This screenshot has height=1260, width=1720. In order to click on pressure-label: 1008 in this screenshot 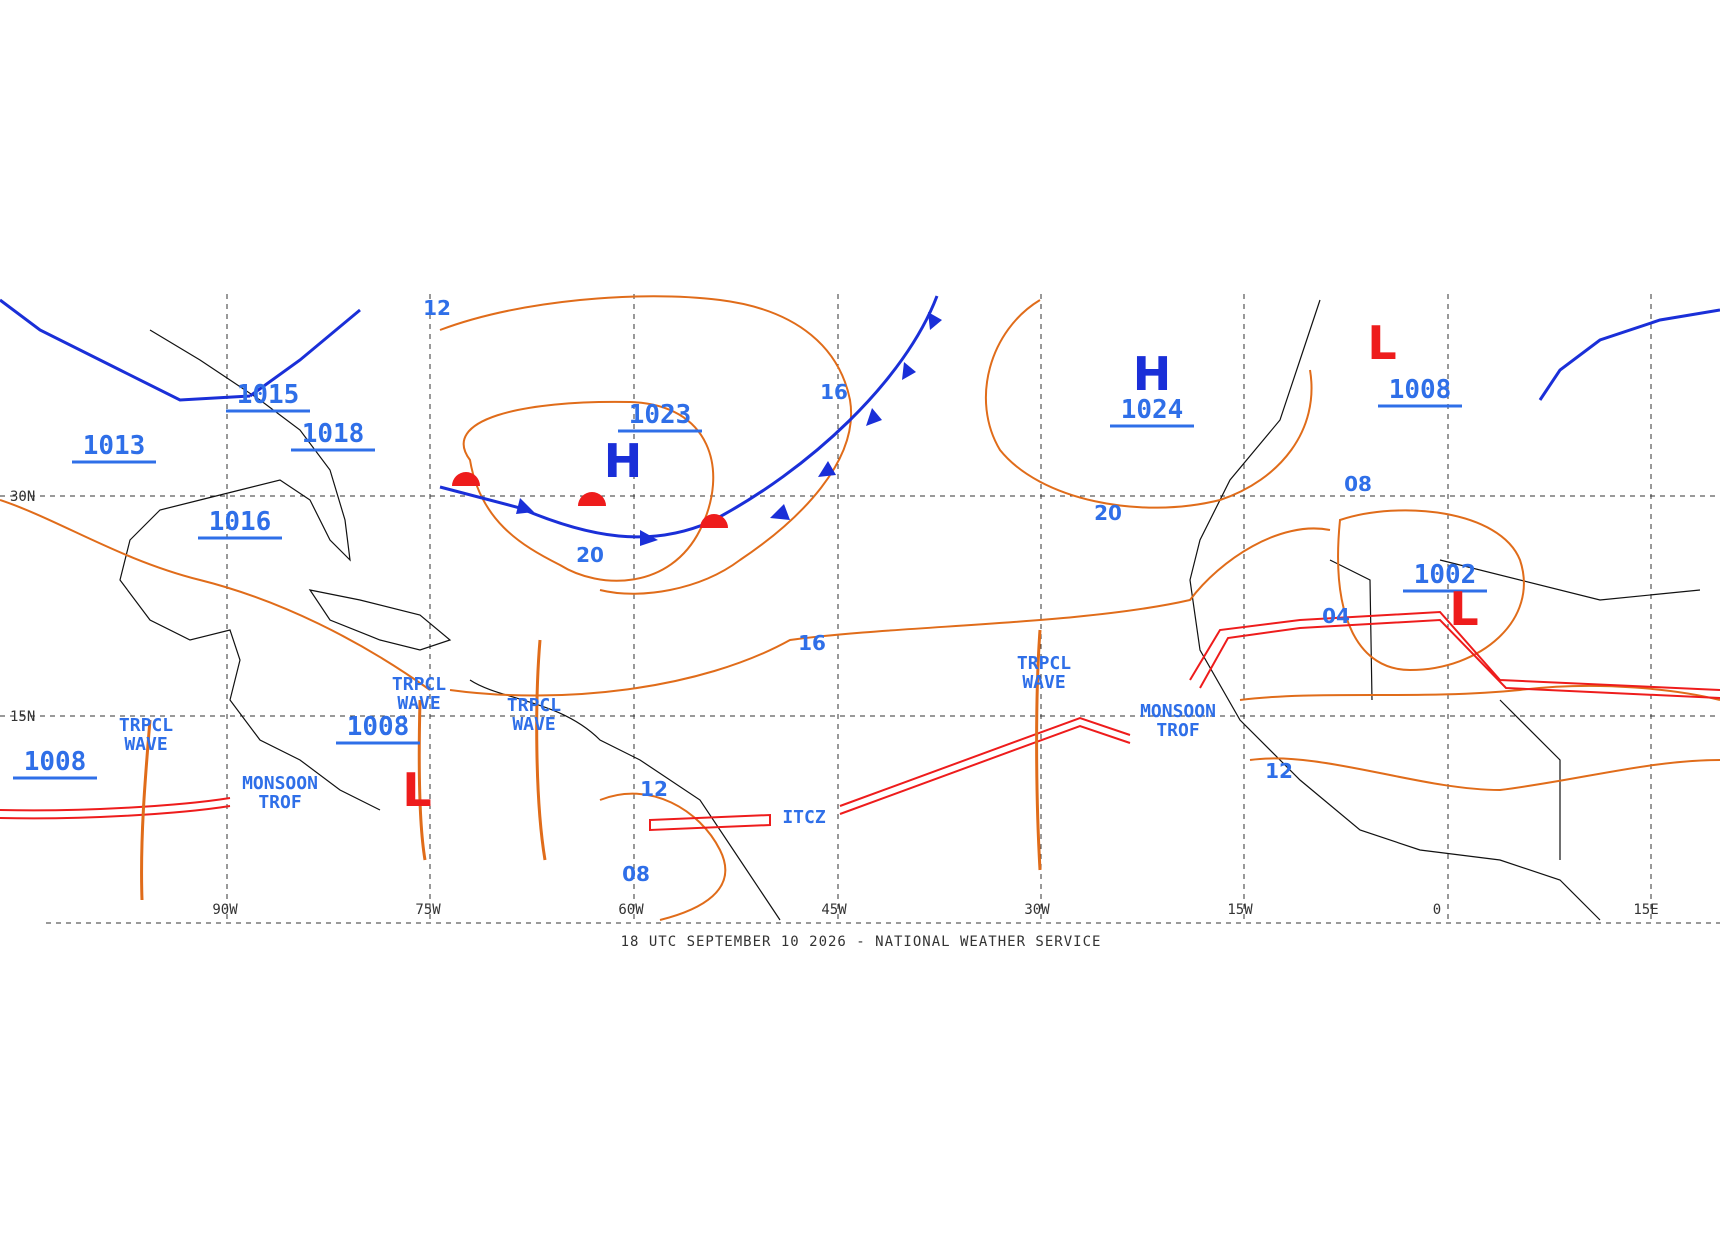, I will do `click(55, 762)`.